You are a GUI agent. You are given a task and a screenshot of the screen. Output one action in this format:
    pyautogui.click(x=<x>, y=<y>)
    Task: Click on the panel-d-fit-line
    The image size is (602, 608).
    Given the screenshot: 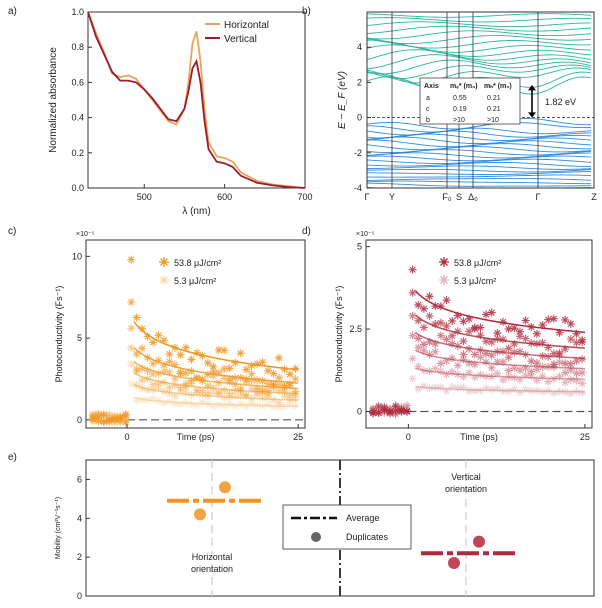 What is the action you would take?
    pyautogui.click(x=500, y=389)
    